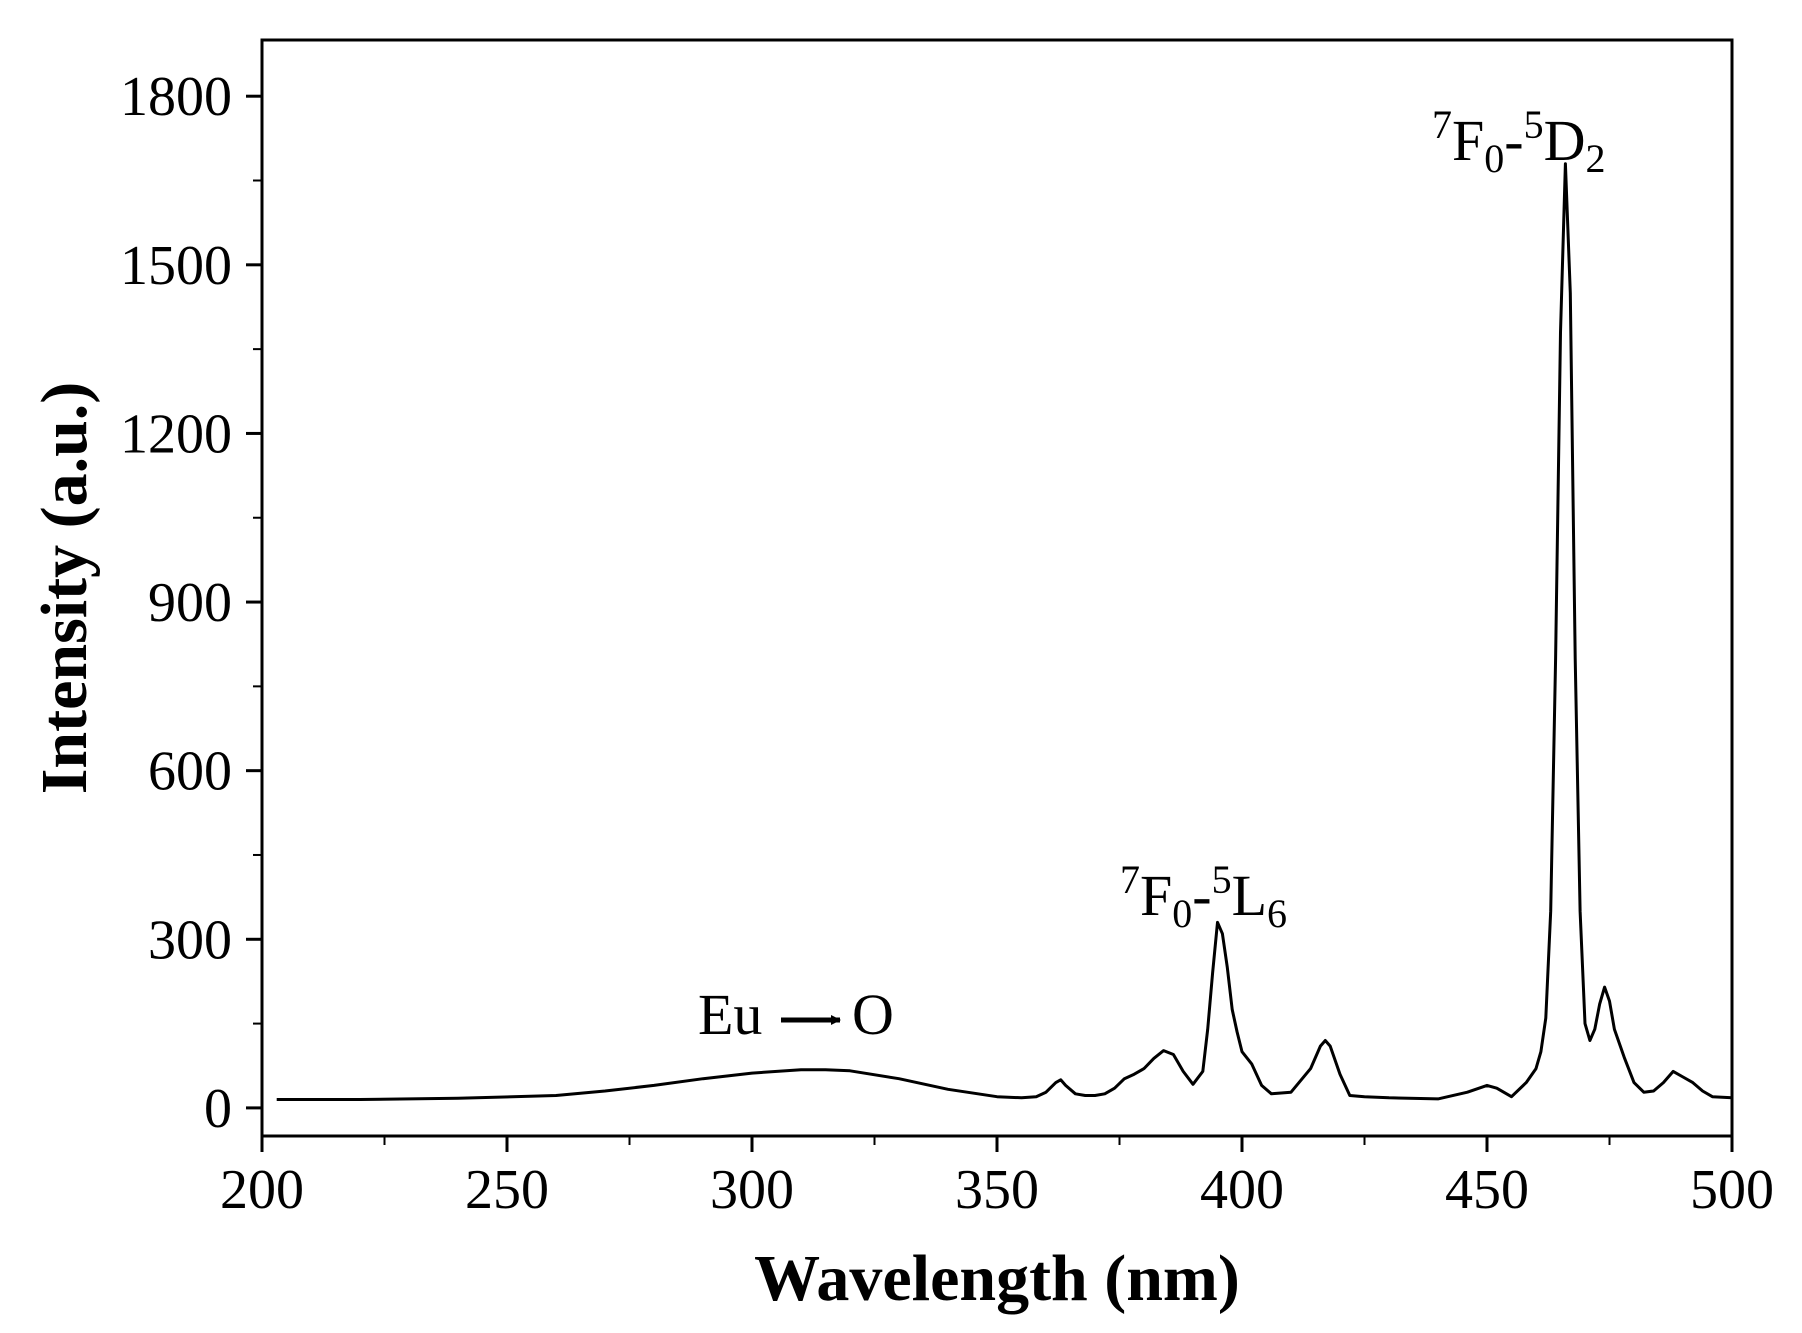 This screenshot has width=1802, height=1333. I want to click on y-tick-label: 1500, so click(176, 266).